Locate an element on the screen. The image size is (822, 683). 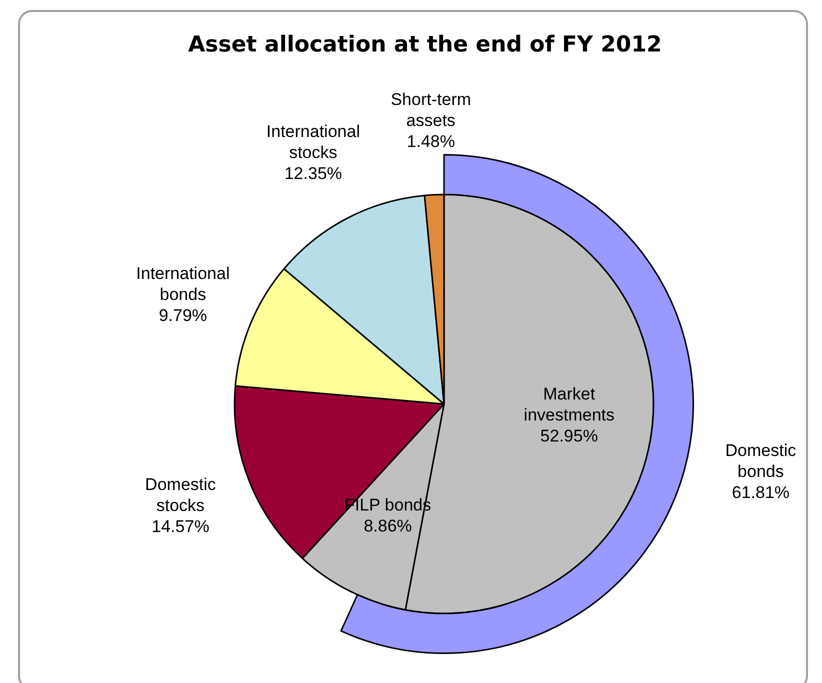
data-label: 14.57% is located at coordinates (181, 526).